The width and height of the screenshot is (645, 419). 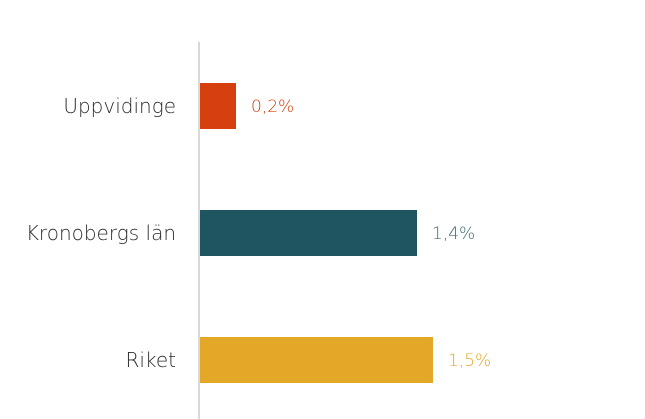 What do you see at coordinates (151, 360) in the screenshot?
I see `category-label: Riket` at bounding box center [151, 360].